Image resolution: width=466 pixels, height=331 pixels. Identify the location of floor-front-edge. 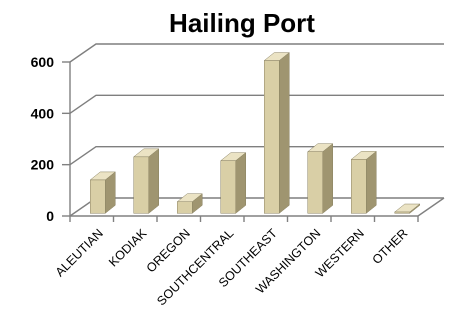
(257, 207).